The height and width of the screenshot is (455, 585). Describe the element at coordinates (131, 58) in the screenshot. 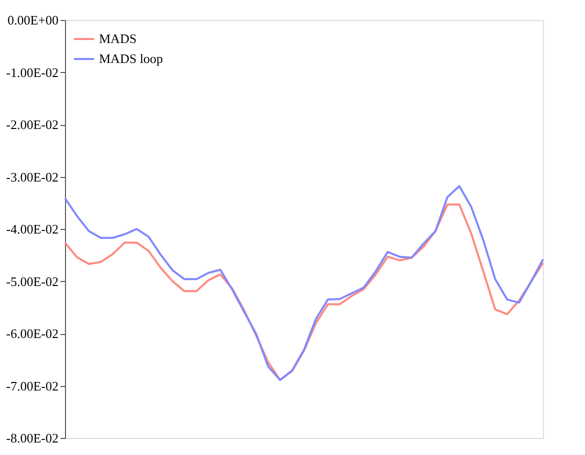

I see `legend-label: MADS loop` at that location.